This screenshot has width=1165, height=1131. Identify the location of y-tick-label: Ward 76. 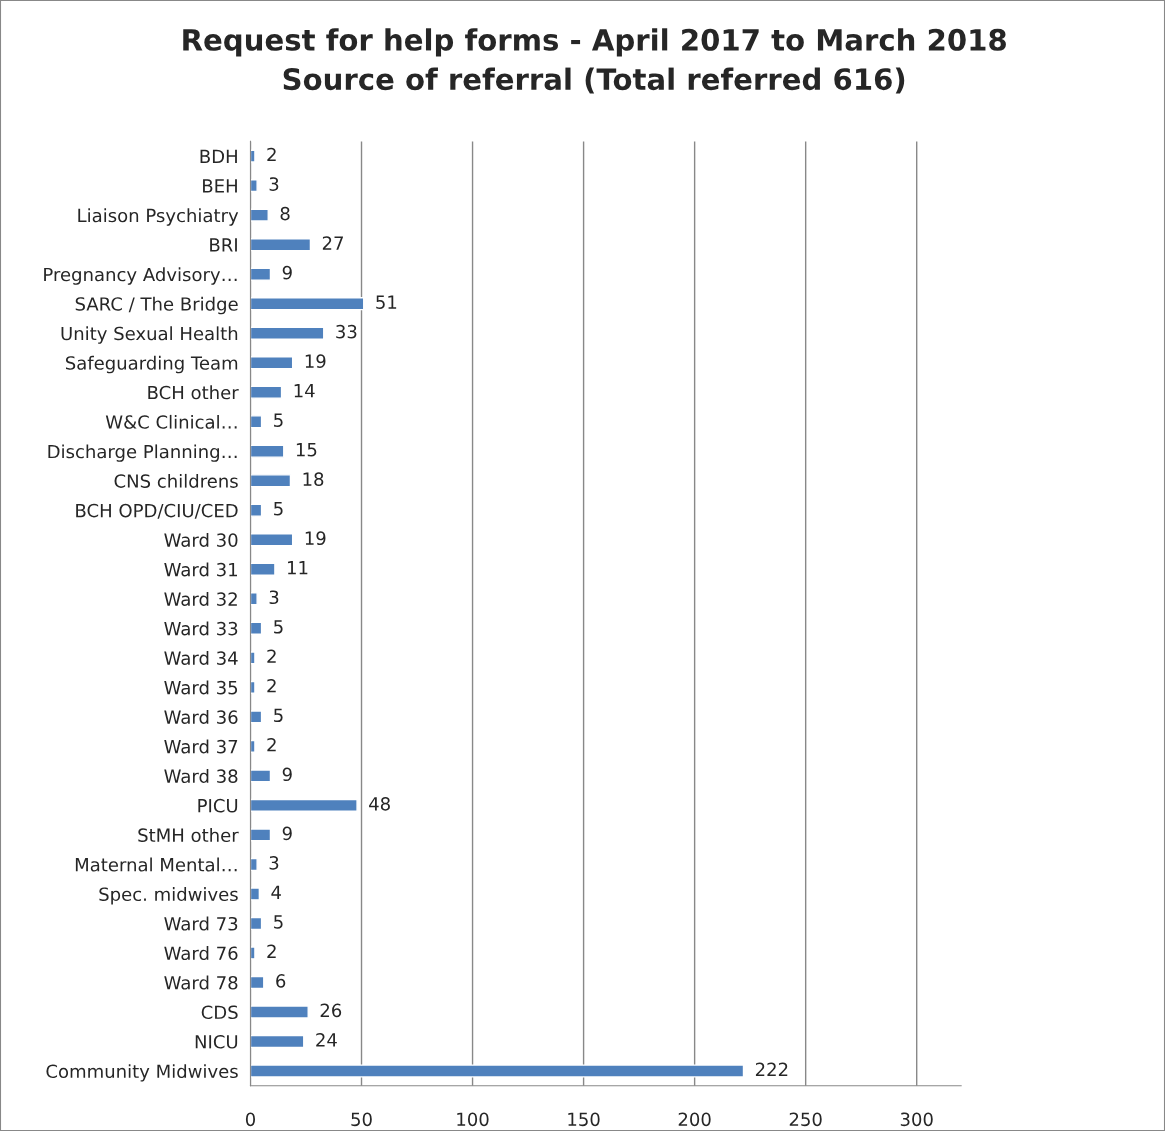
(201, 953).